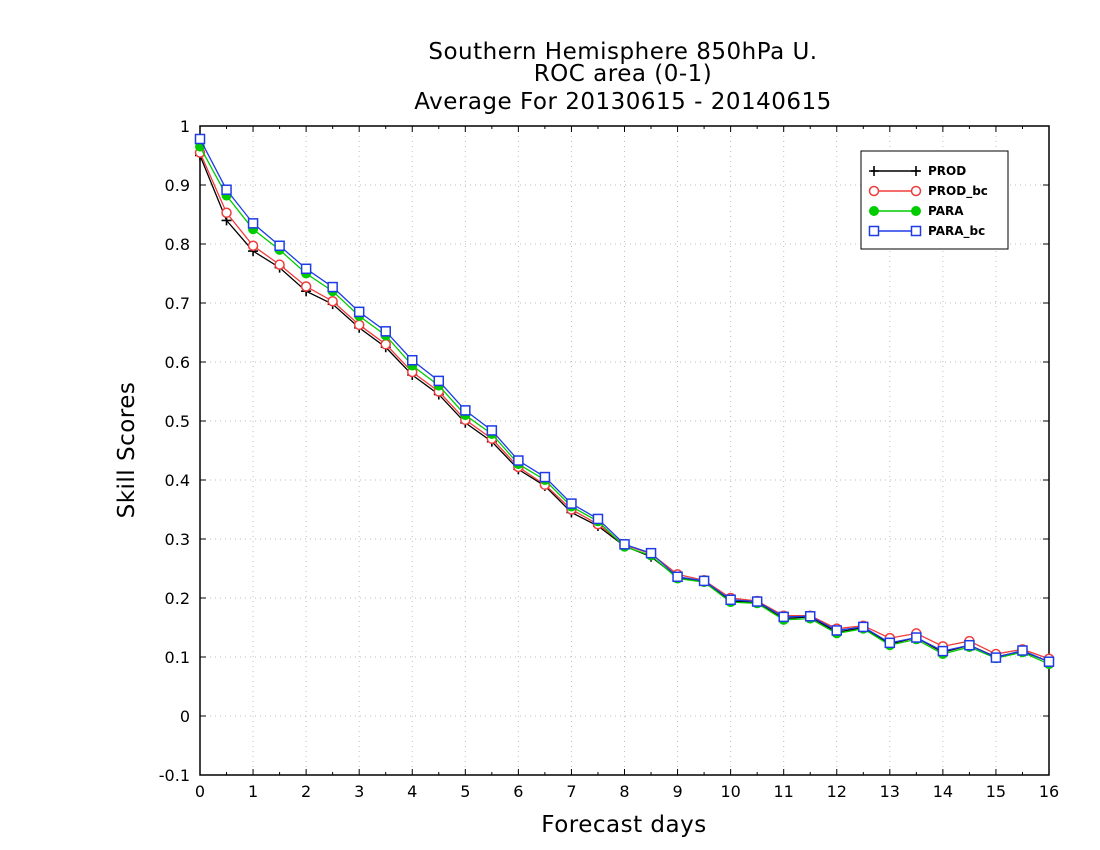 The image size is (1100, 850). I want to click on x-tick-label: 8, so click(624, 791).